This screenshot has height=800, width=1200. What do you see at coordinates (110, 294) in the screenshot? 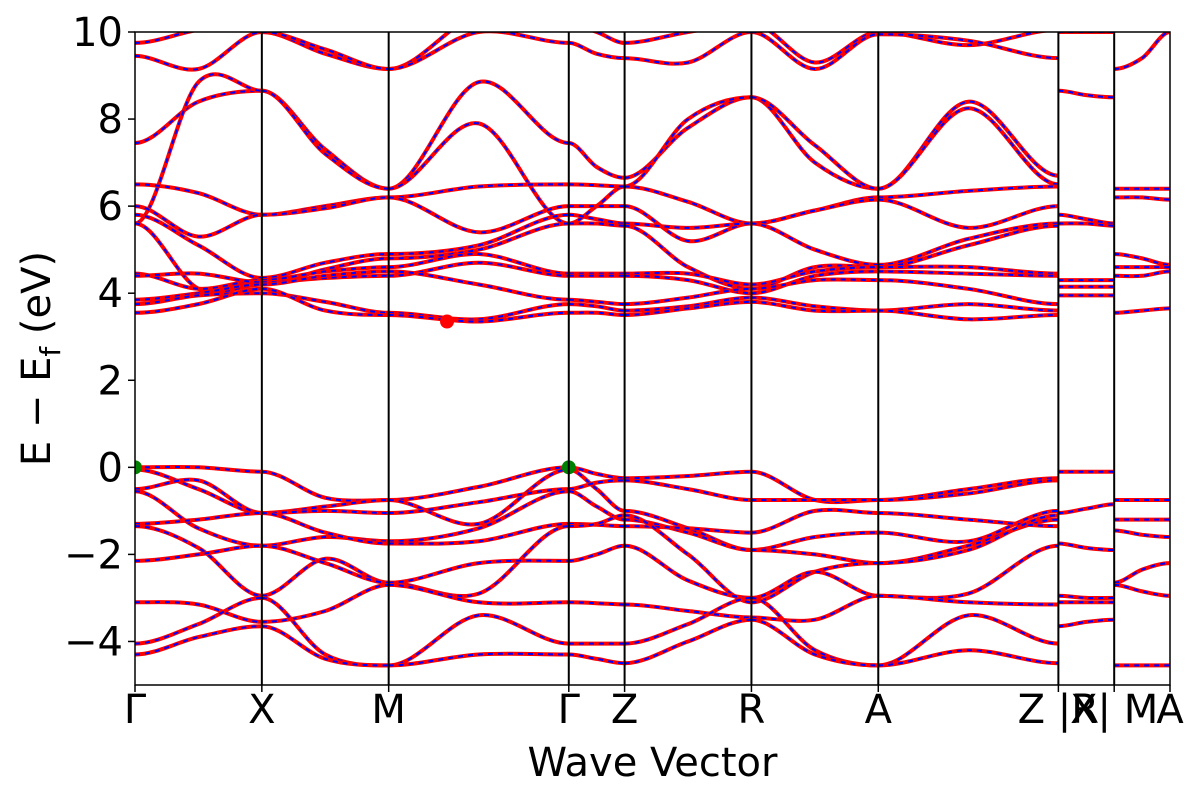
I see `y-tick-label: 4` at bounding box center [110, 294].